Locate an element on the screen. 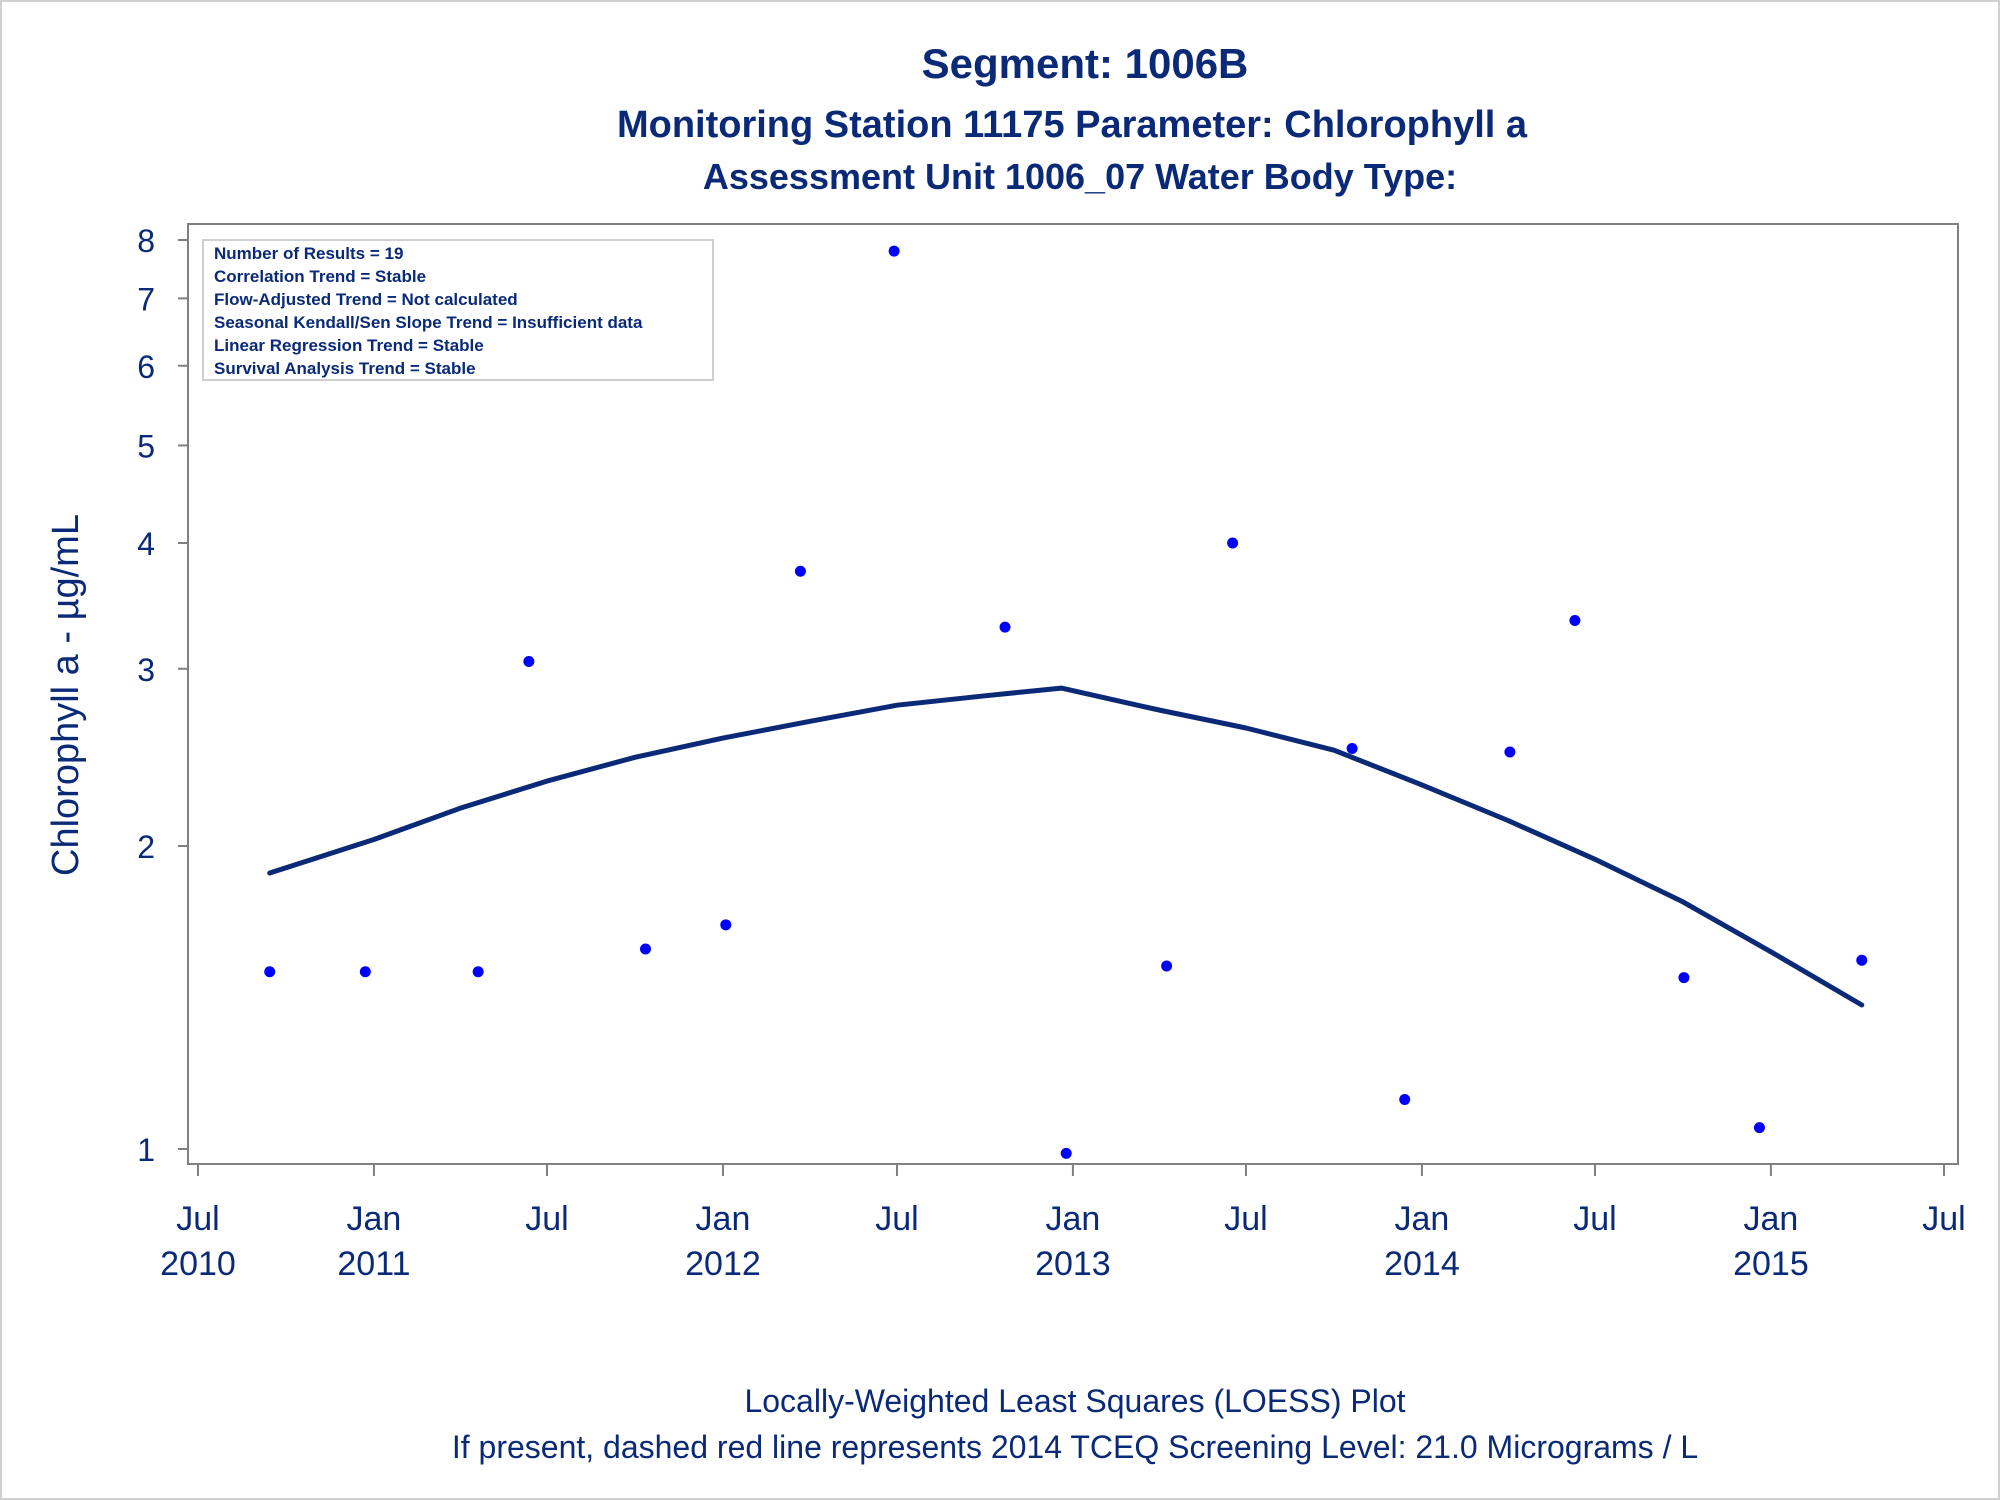 The image size is (2000, 1500). y-tick-label: 5 is located at coordinates (146, 446).